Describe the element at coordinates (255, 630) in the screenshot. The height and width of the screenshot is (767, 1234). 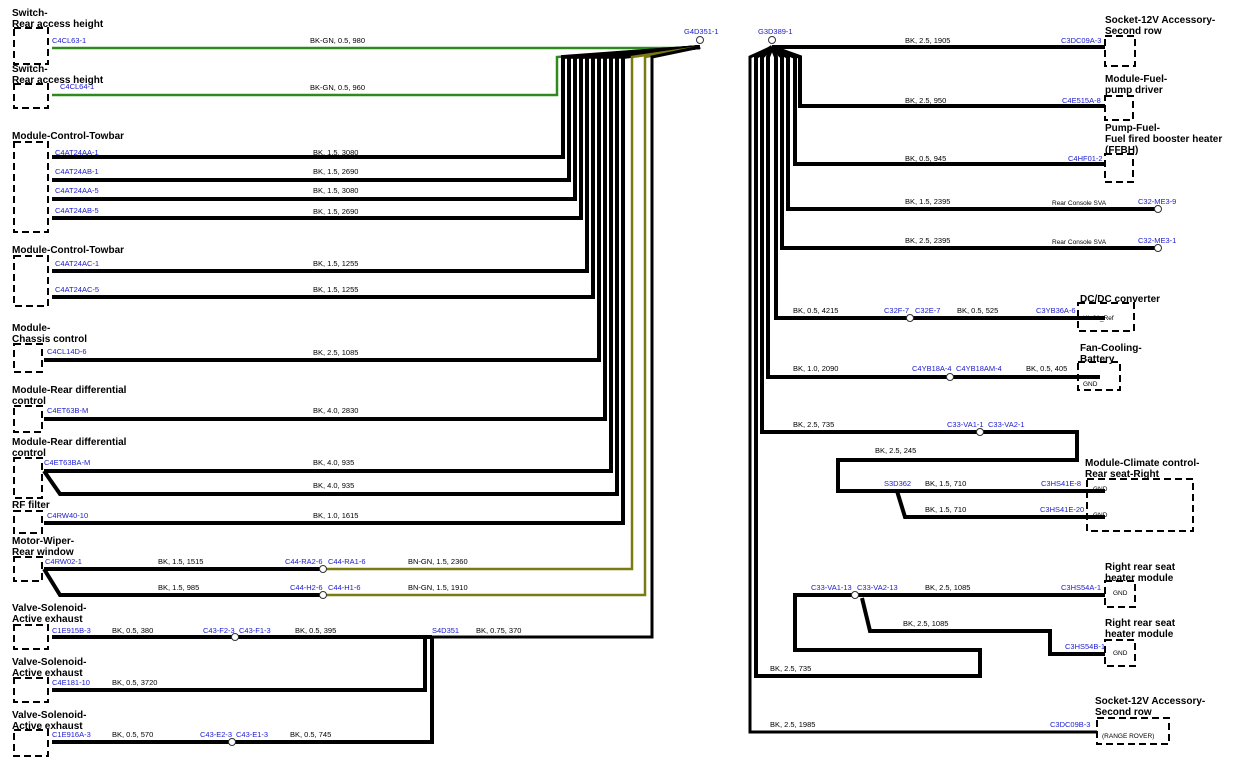
I see `connector-label: C43-F1-3` at that location.